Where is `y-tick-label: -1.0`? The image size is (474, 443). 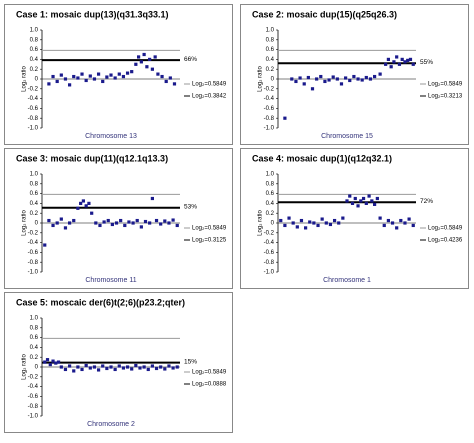 y-tick-label: -1.0 is located at coordinates (33, 417).